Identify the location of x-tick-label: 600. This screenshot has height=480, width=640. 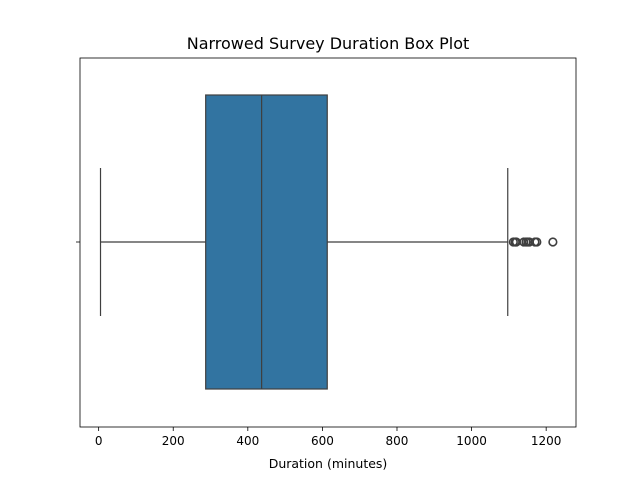
(322, 441).